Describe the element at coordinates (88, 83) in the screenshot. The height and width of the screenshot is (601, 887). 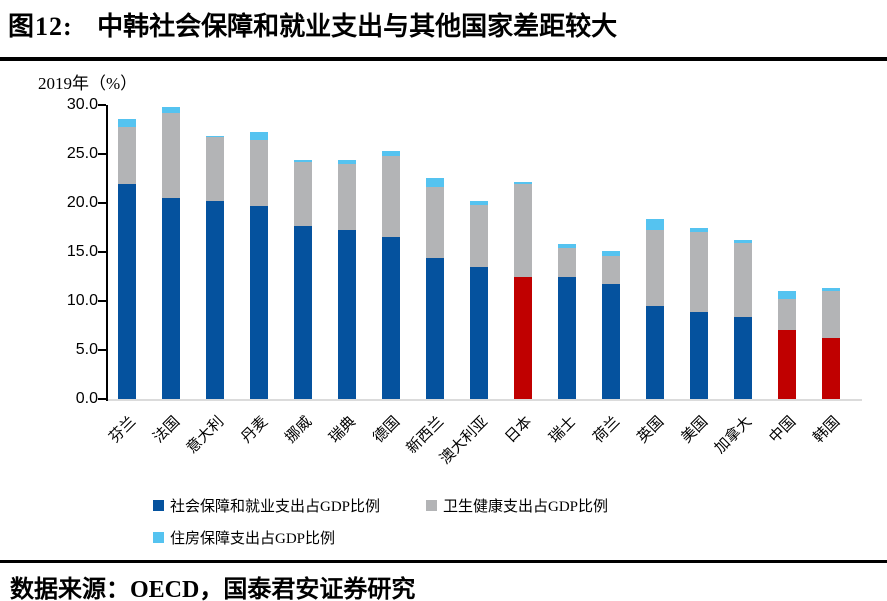
I see `axis-unit-note: 2019年（%）` at that location.